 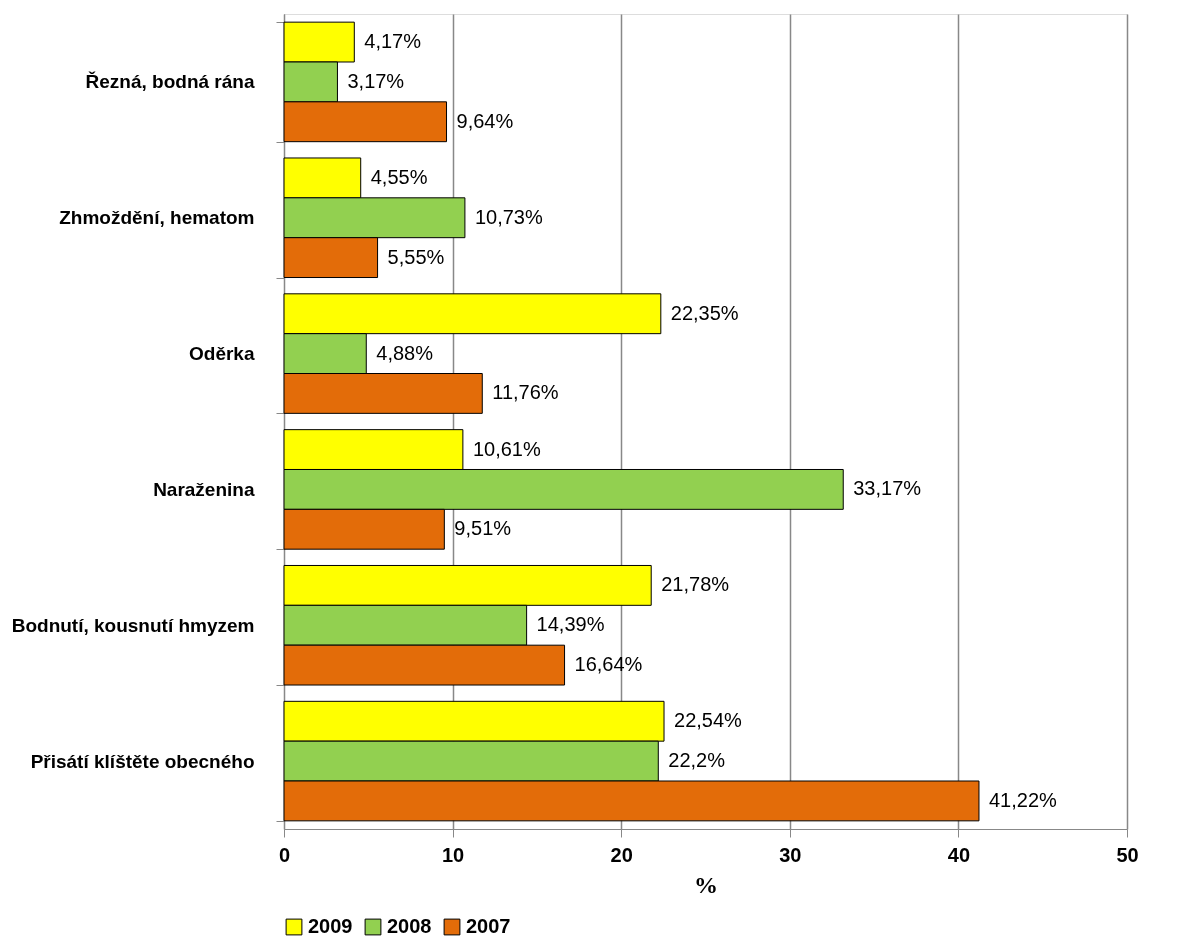 What do you see at coordinates (506, 448) in the screenshot?
I see `data-label: 10,61%` at bounding box center [506, 448].